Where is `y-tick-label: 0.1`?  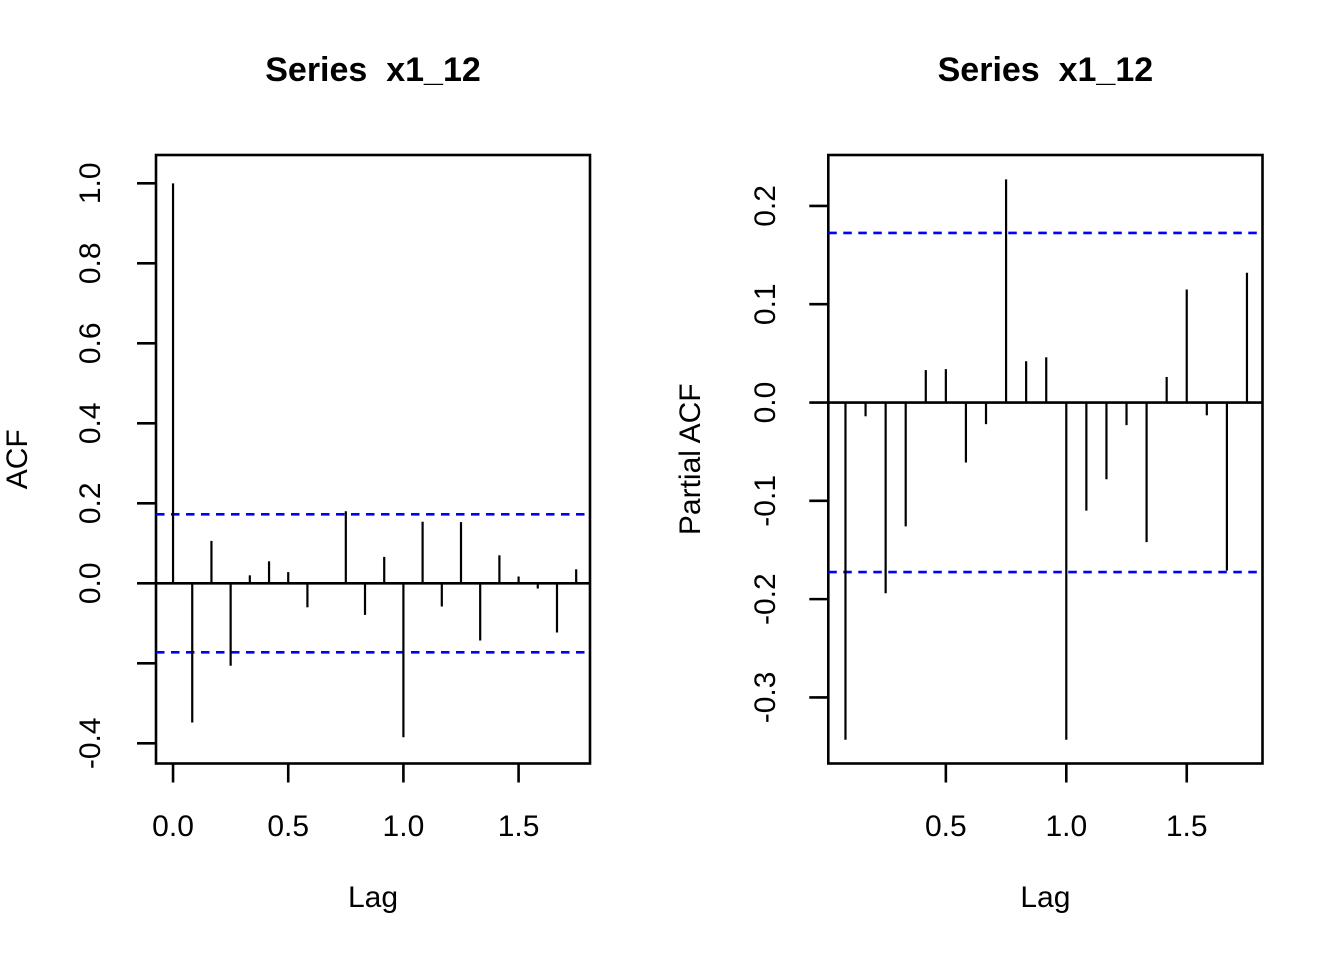
y-tick-label: 0.1 is located at coordinates (765, 304).